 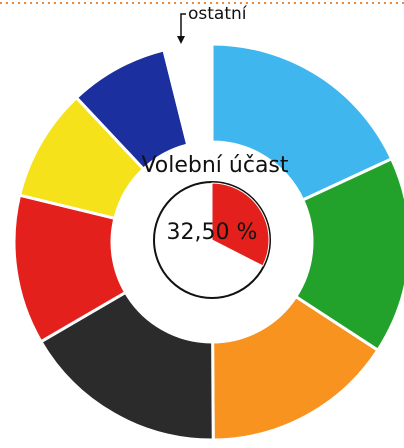 I want to click on pie-wedge, so click(x=240, y=224).